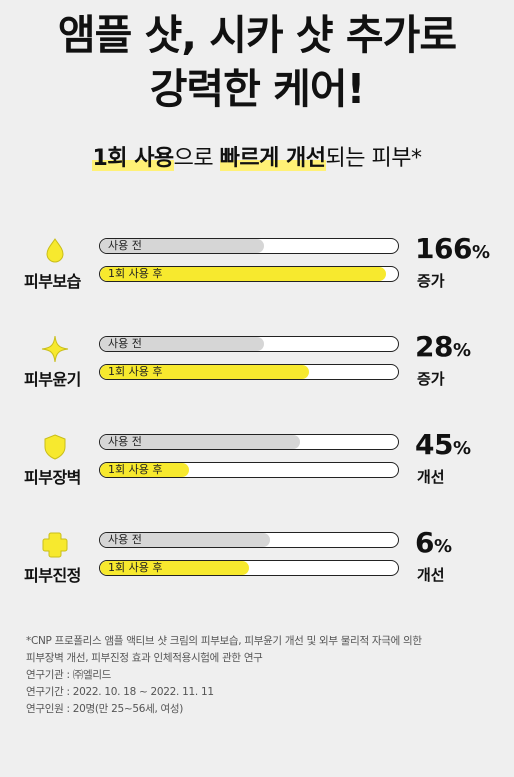 Image resolution: width=514 pixels, height=777 pixels. I want to click on headline: 앰플 샷, 시카 샷 추가로 강력한 케어!, so click(257, 62).